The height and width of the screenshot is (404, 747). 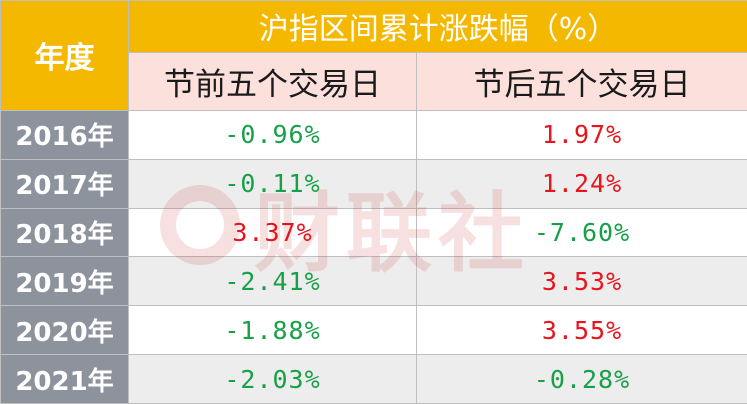 I want to click on table-row: 2020年 -1.88% 3.55%, so click(x=373, y=330).